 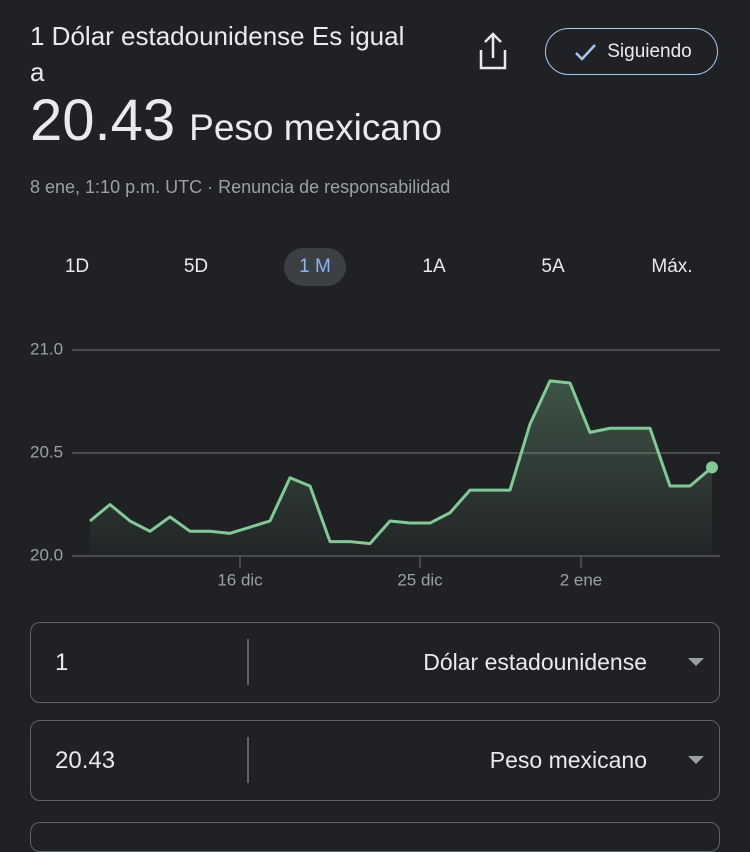 What do you see at coordinates (712, 467) in the screenshot?
I see `end-point` at bounding box center [712, 467].